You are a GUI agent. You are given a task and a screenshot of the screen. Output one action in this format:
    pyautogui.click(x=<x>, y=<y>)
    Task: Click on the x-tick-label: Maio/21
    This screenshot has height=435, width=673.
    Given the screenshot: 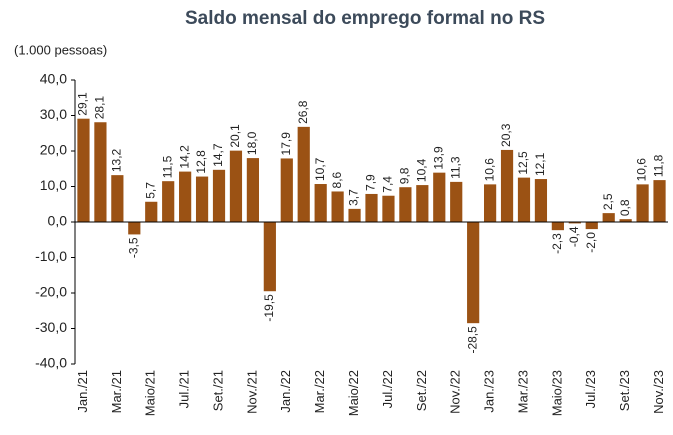 What is the action you would take?
    pyautogui.click(x=150, y=393)
    